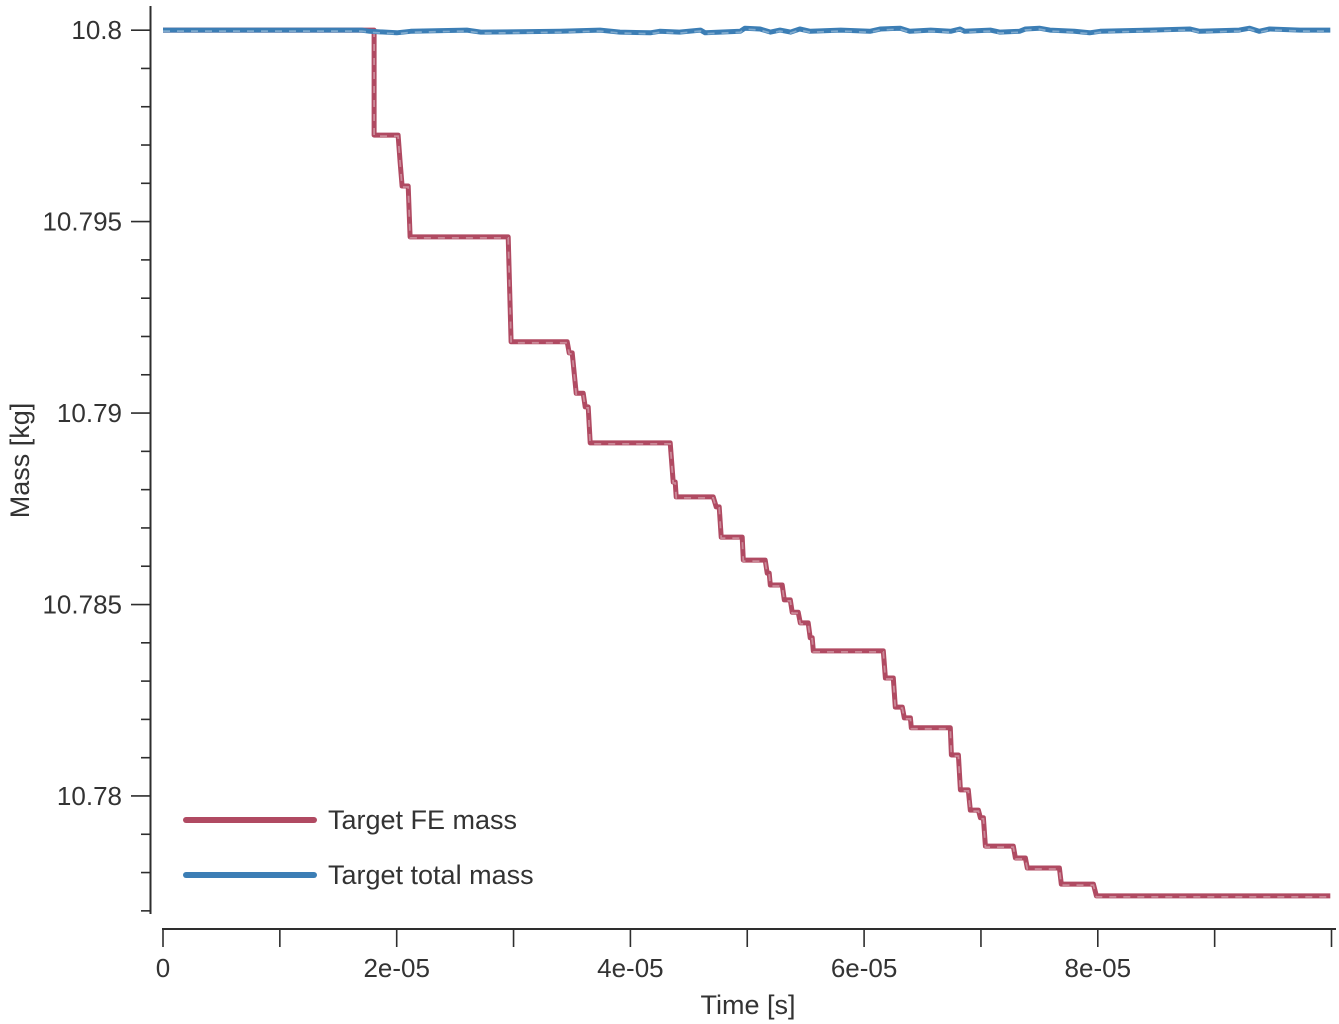 Image resolution: width=1339 pixels, height=1024 pixels. Describe the element at coordinates (82, 222) in the screenshot. I see `y-tick-label: 10.795` at that location.